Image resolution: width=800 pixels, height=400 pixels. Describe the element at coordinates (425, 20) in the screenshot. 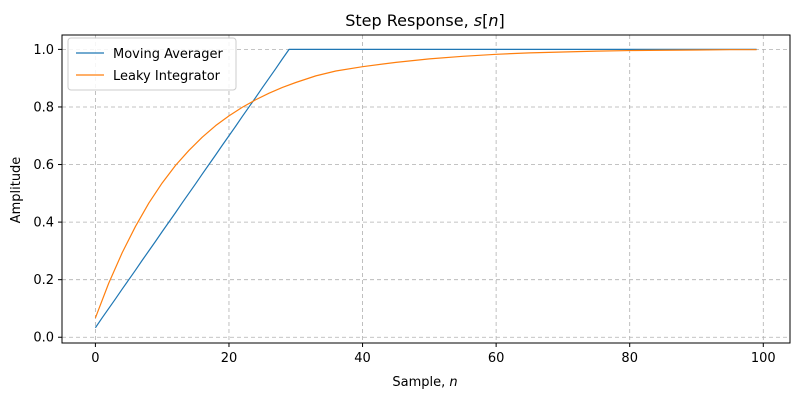

I see `chart-title: Step Response, s[n]` at that location.